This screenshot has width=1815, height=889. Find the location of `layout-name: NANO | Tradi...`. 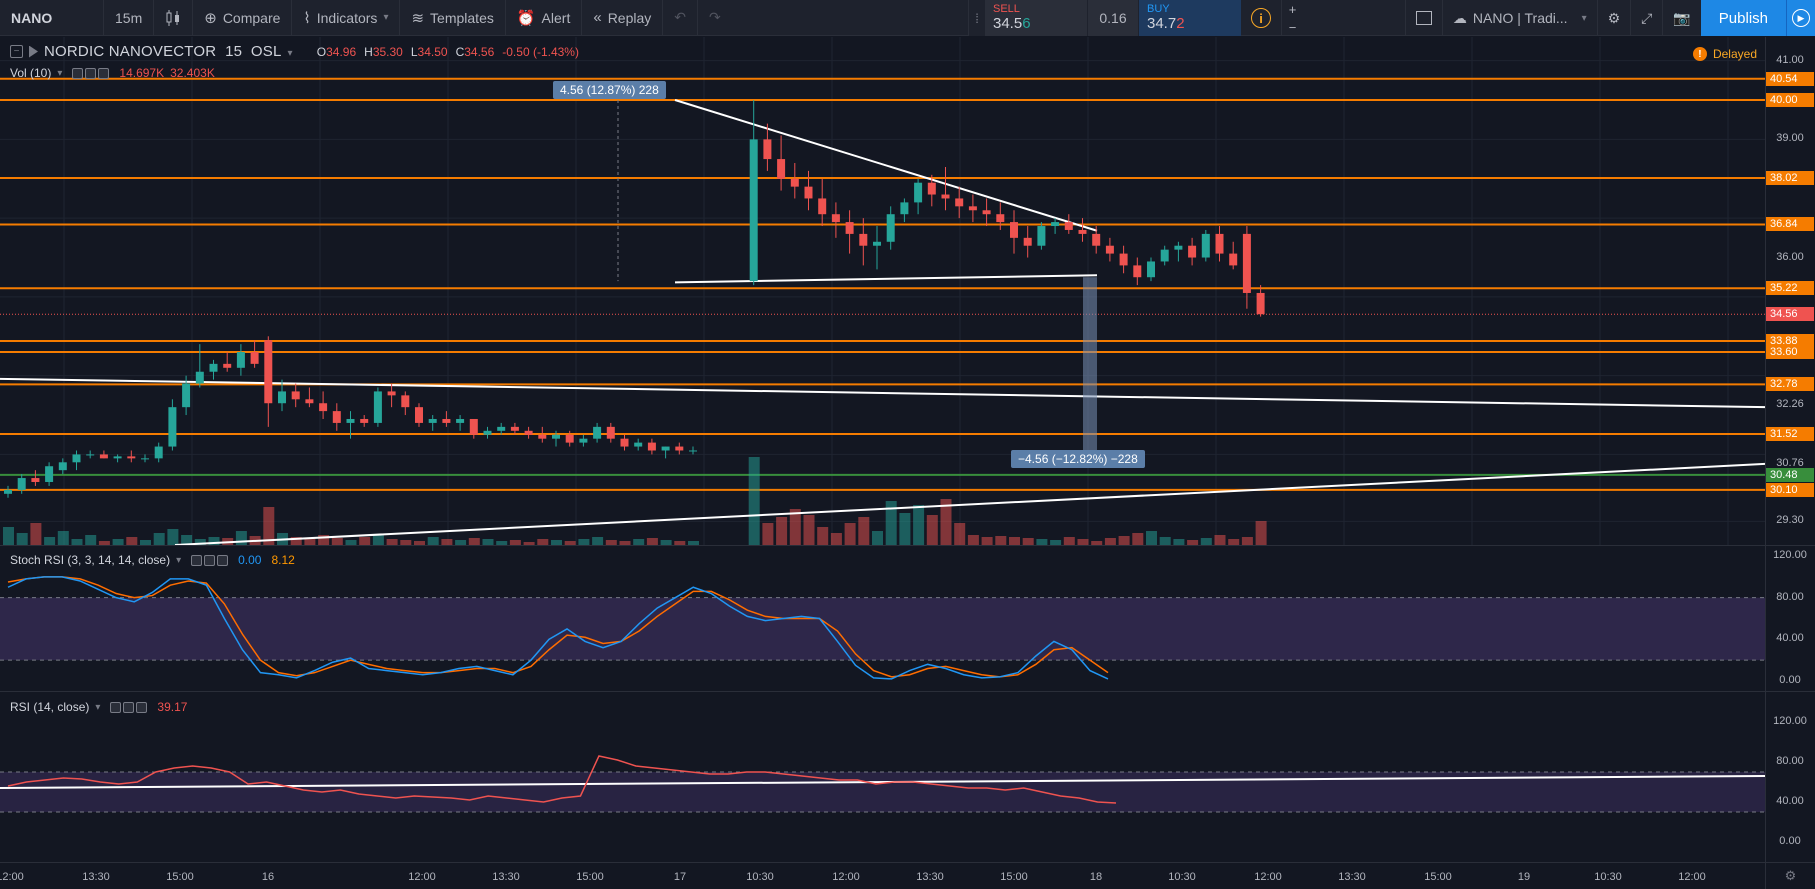

layout-name: NANO | Tradi... is located at coordinates (1520, 18).